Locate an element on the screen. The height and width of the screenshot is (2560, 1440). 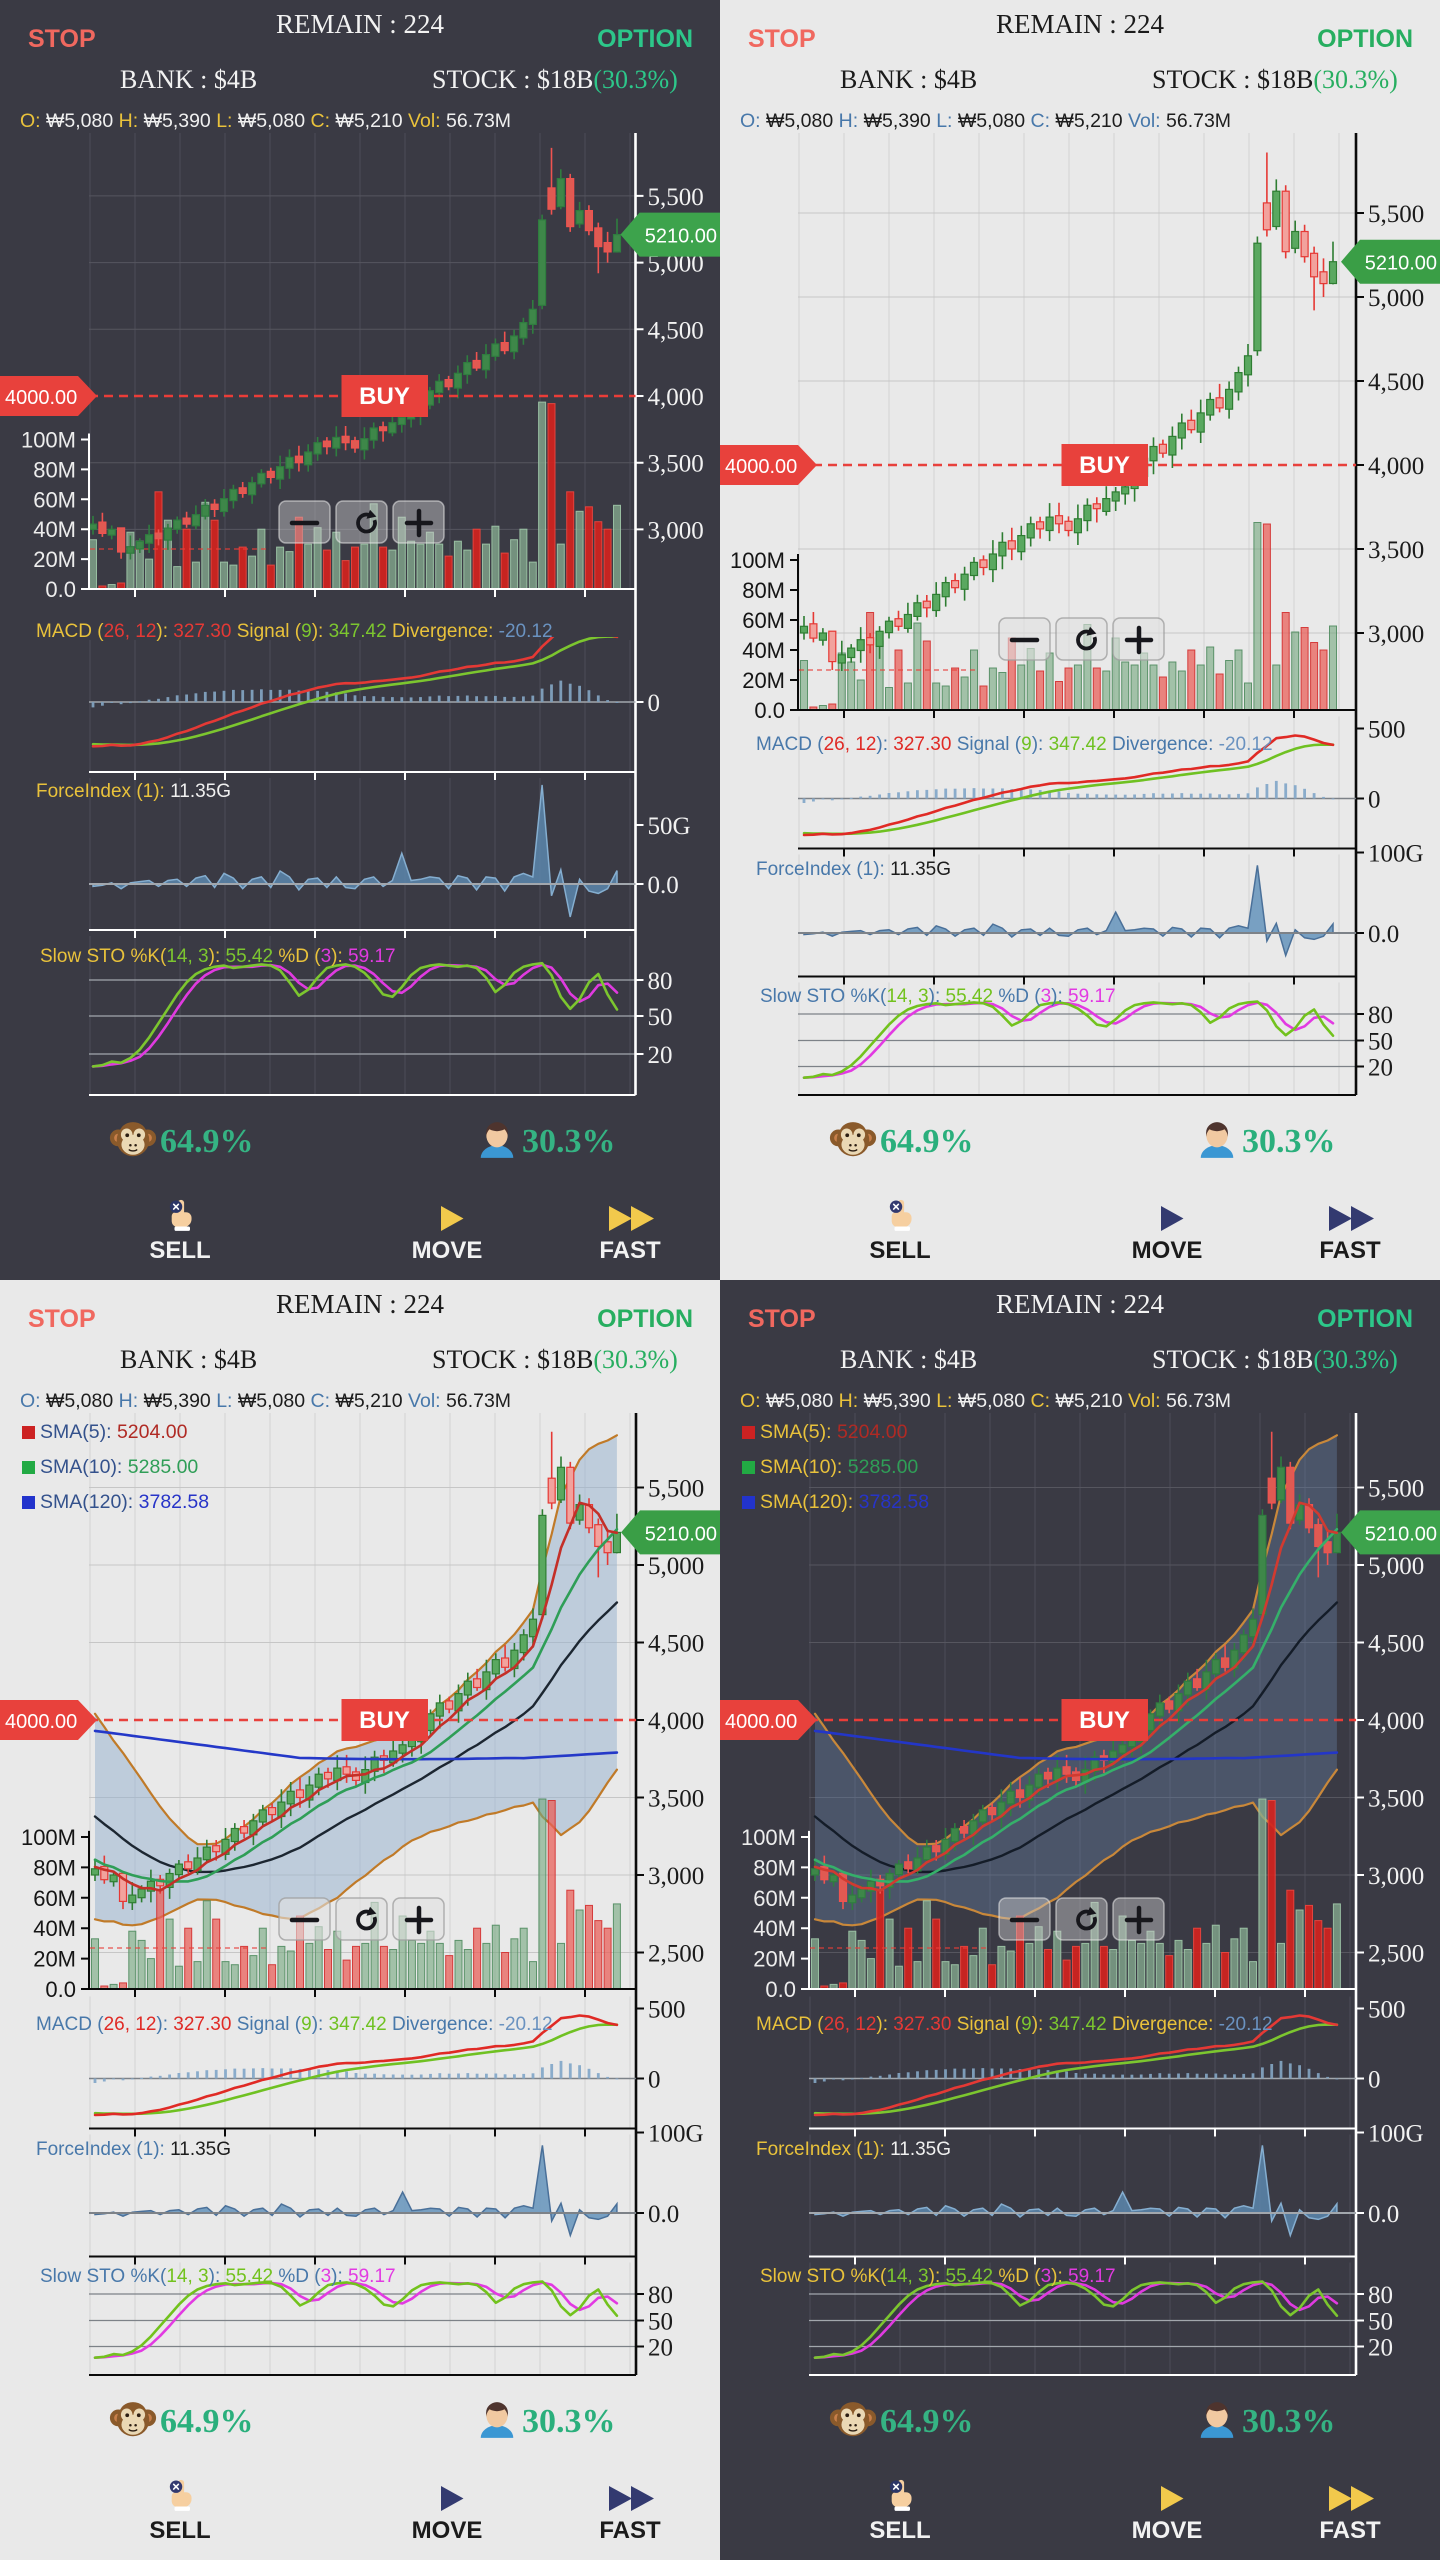
svg-text: MOVE is located at coordinates (447, 2530).